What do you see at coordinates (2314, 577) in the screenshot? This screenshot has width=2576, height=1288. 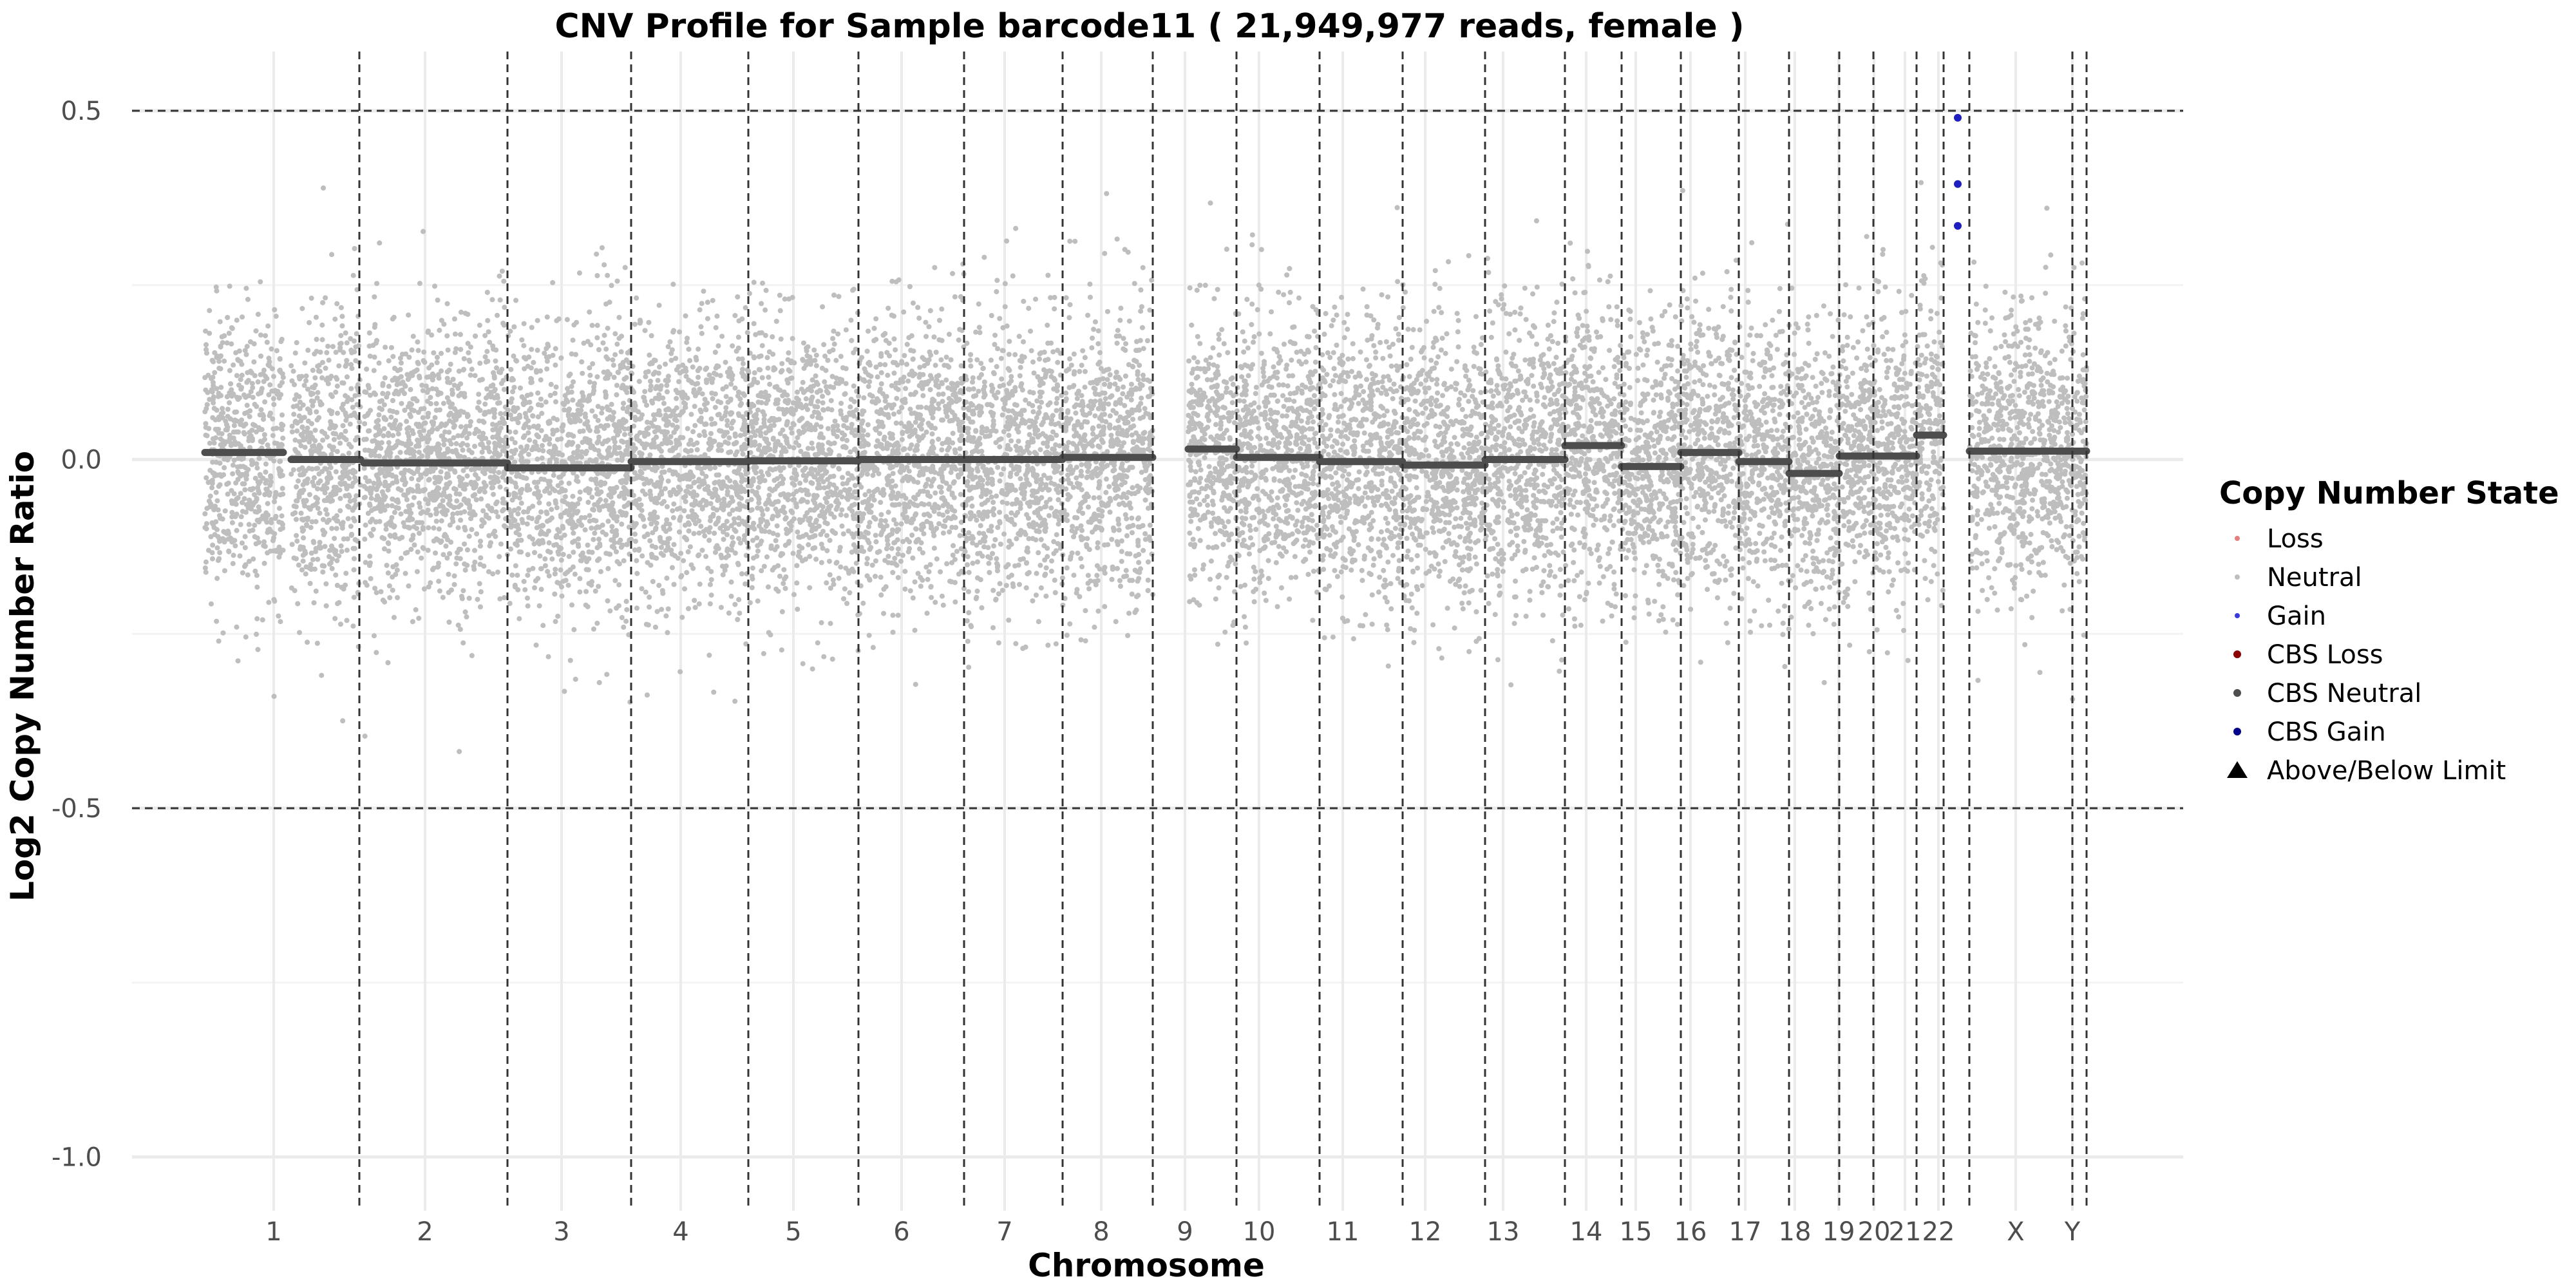 I see `legend-label: Neutral` at bounding box center [2314, 577].